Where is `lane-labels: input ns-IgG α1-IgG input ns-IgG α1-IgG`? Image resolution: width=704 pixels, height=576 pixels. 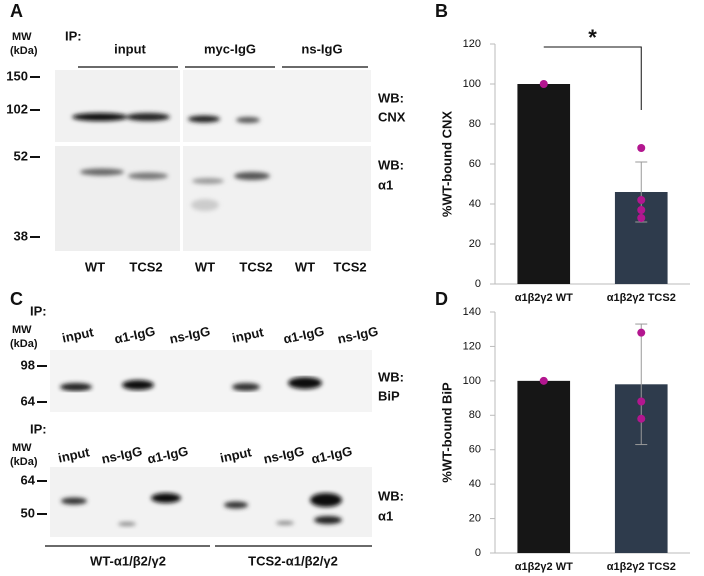 lane-labels: input ns-IgG α1-IgG input ns-IgG α1-IgG is located at coordinates (205, 454).